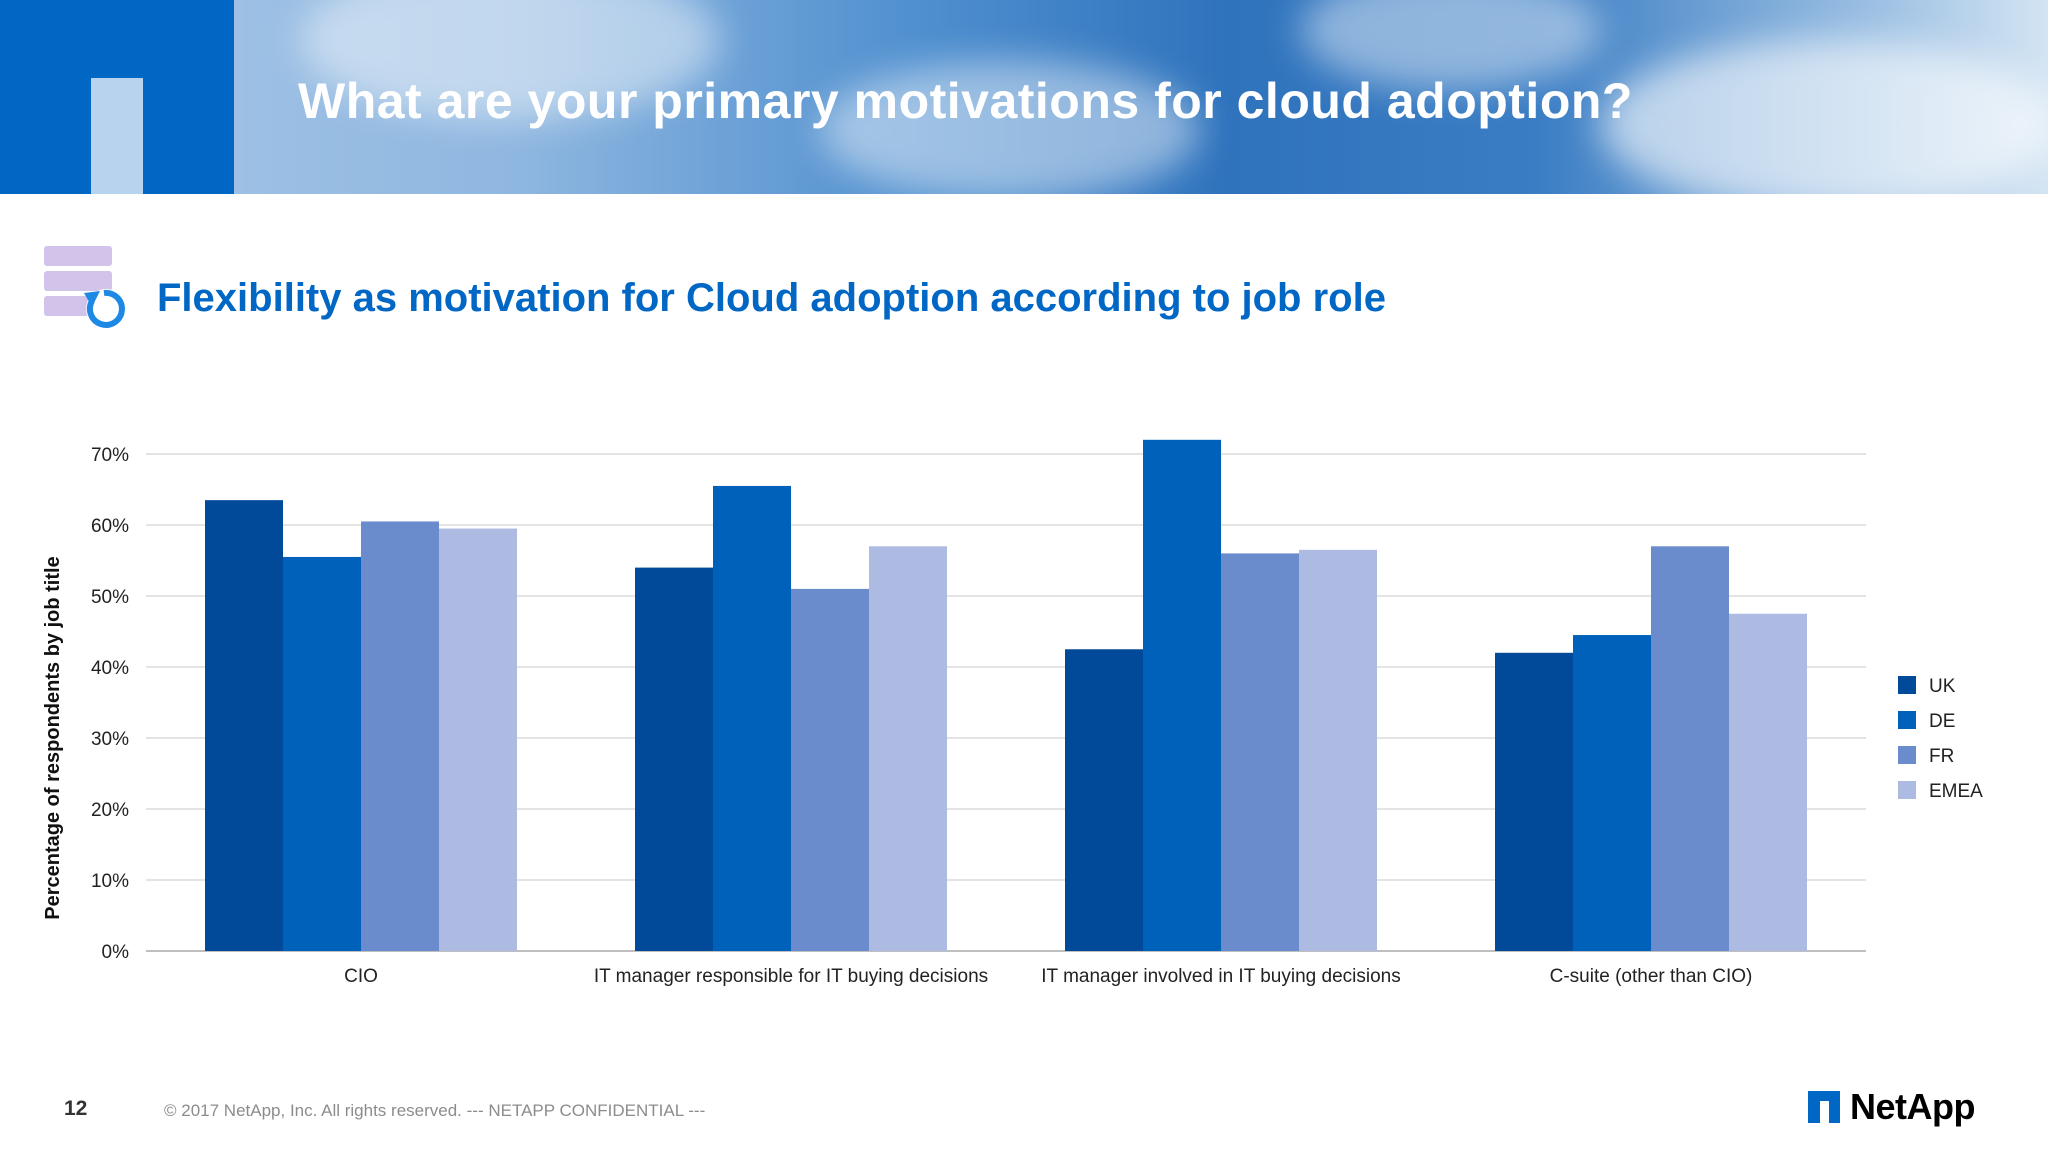  What do you see at coordinates (1942, 721) in the screenshot?
I see `legend-label: DE` at bounding box center [1942, 721].